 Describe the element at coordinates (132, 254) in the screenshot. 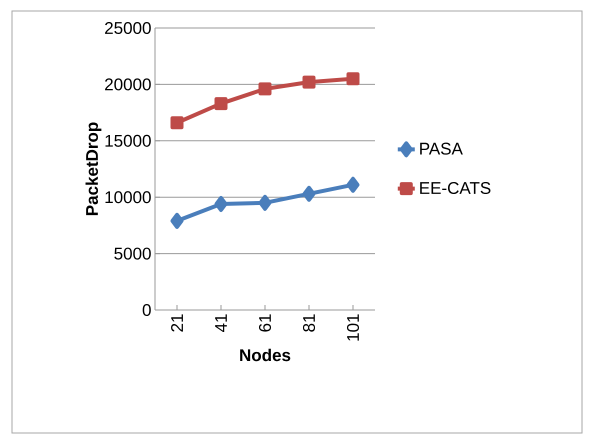

I see `y-tick-label: 5000` at that location.